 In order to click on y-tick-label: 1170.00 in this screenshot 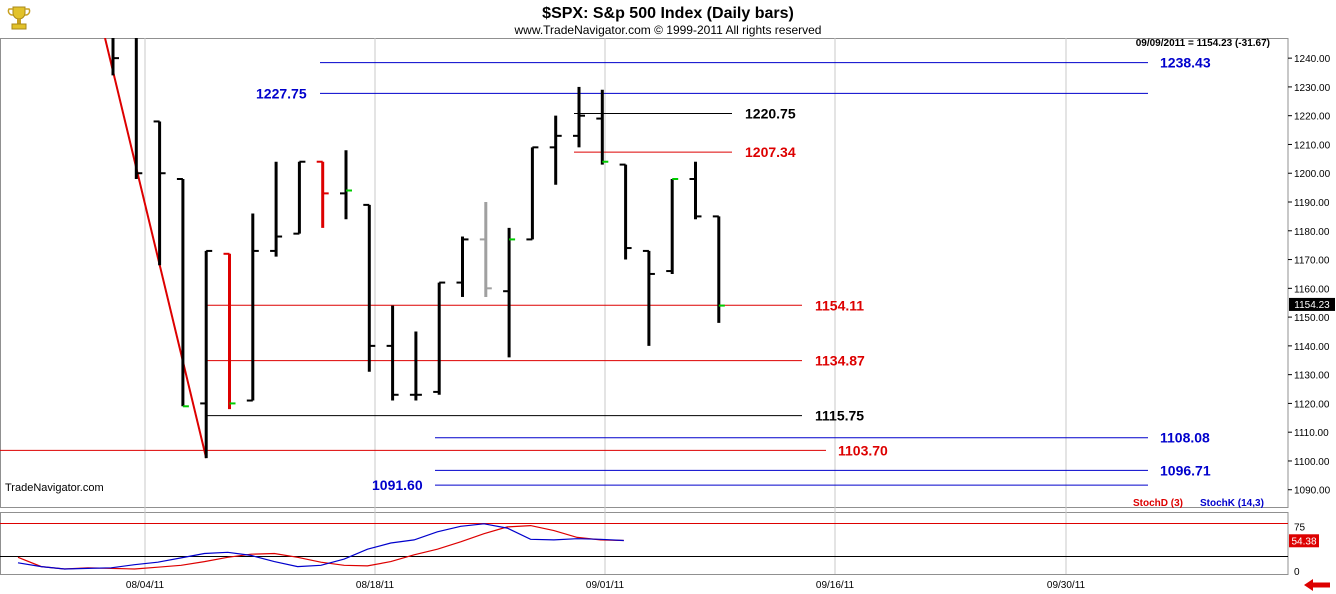, I will do `click(1312, 261)`.